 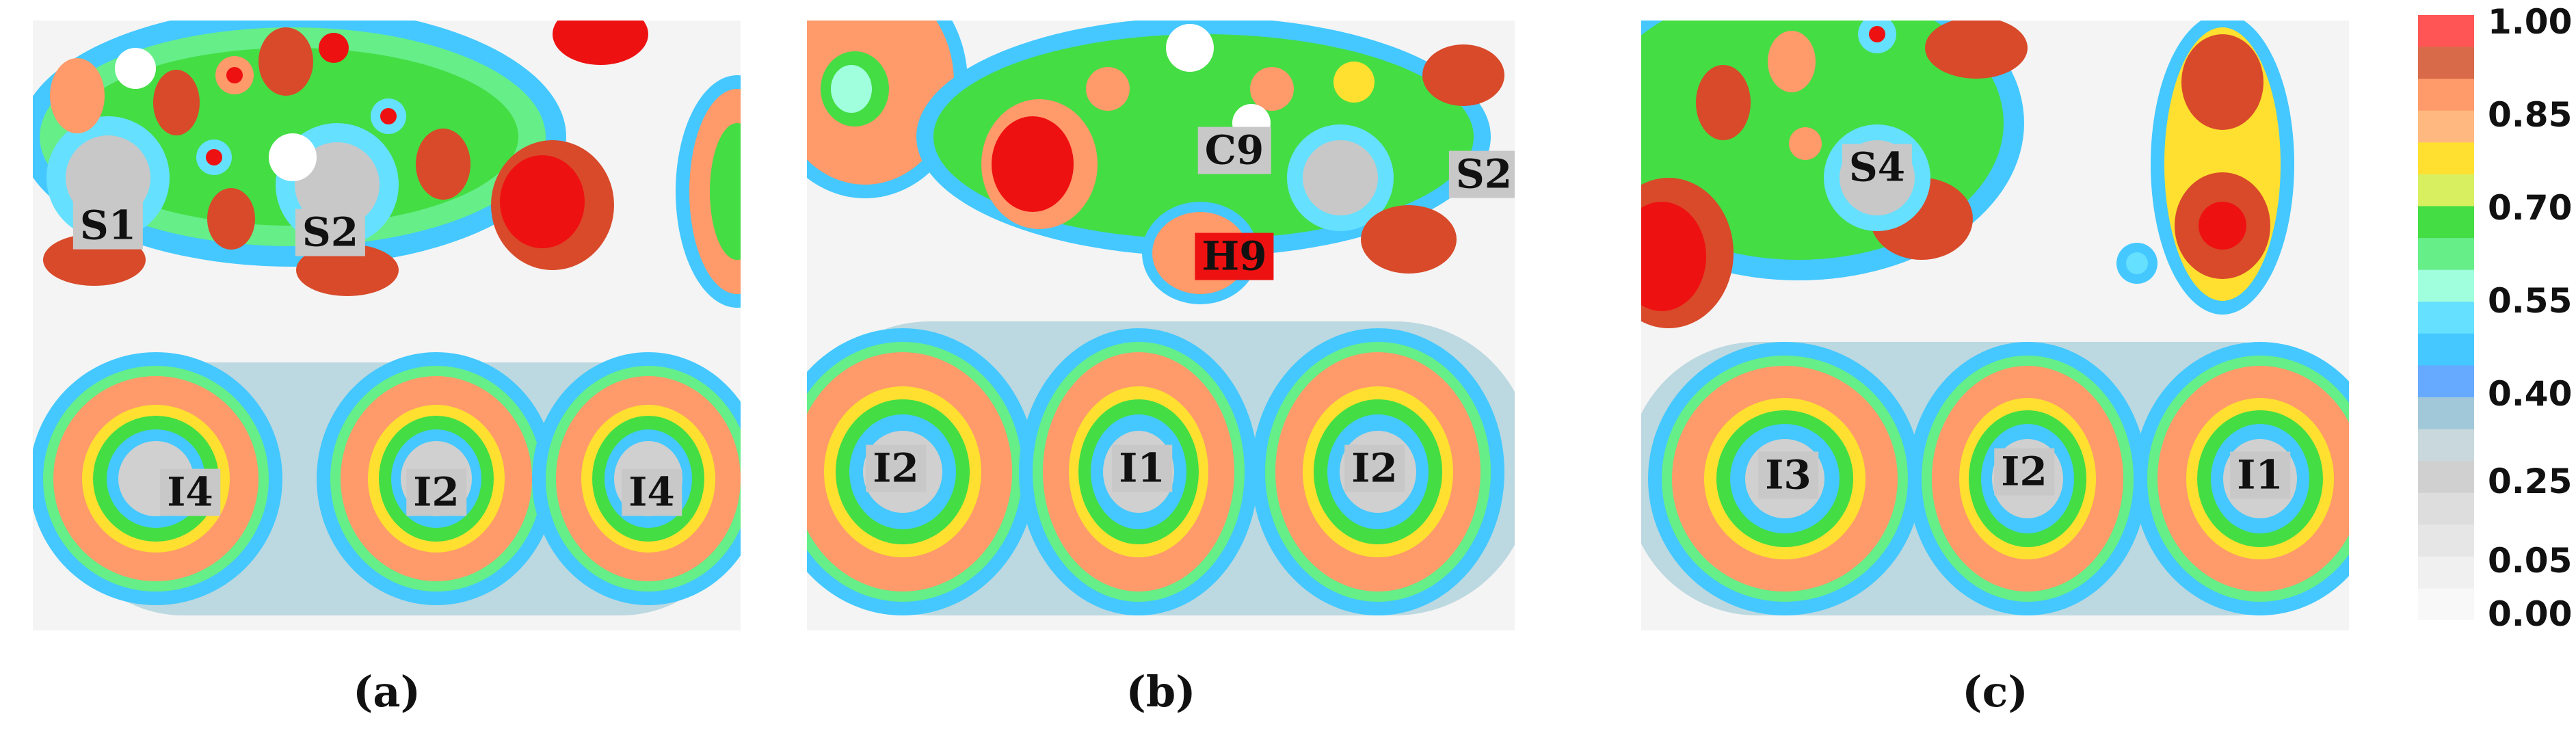 What do you see at coordinates (1877, 167) in the screenshot?
I see `atom-label: S4` at bounding box center [1877, 167].